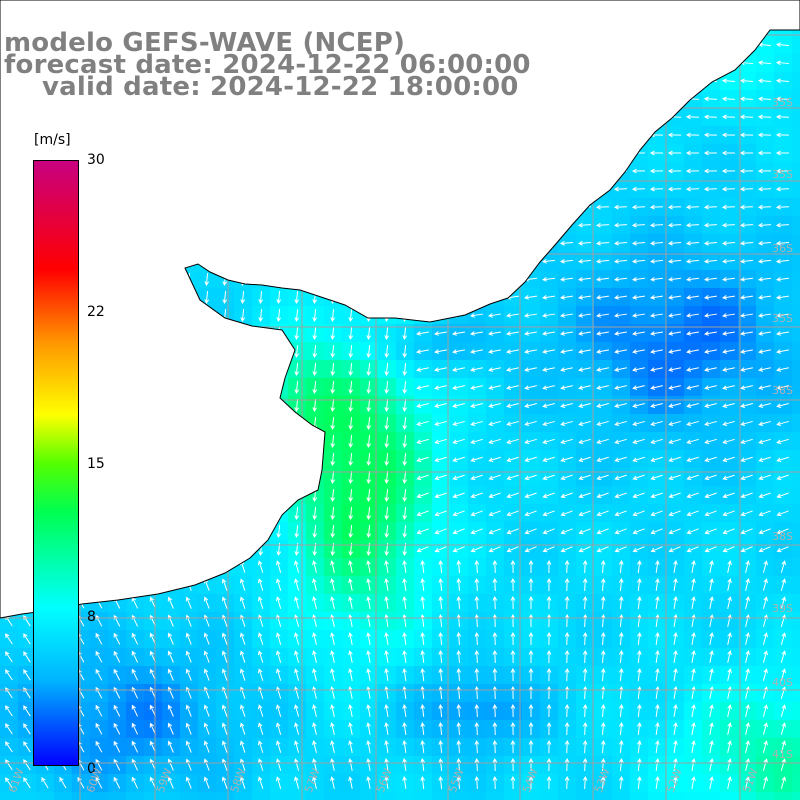  I want to click on colorbar, so click(56, 463).